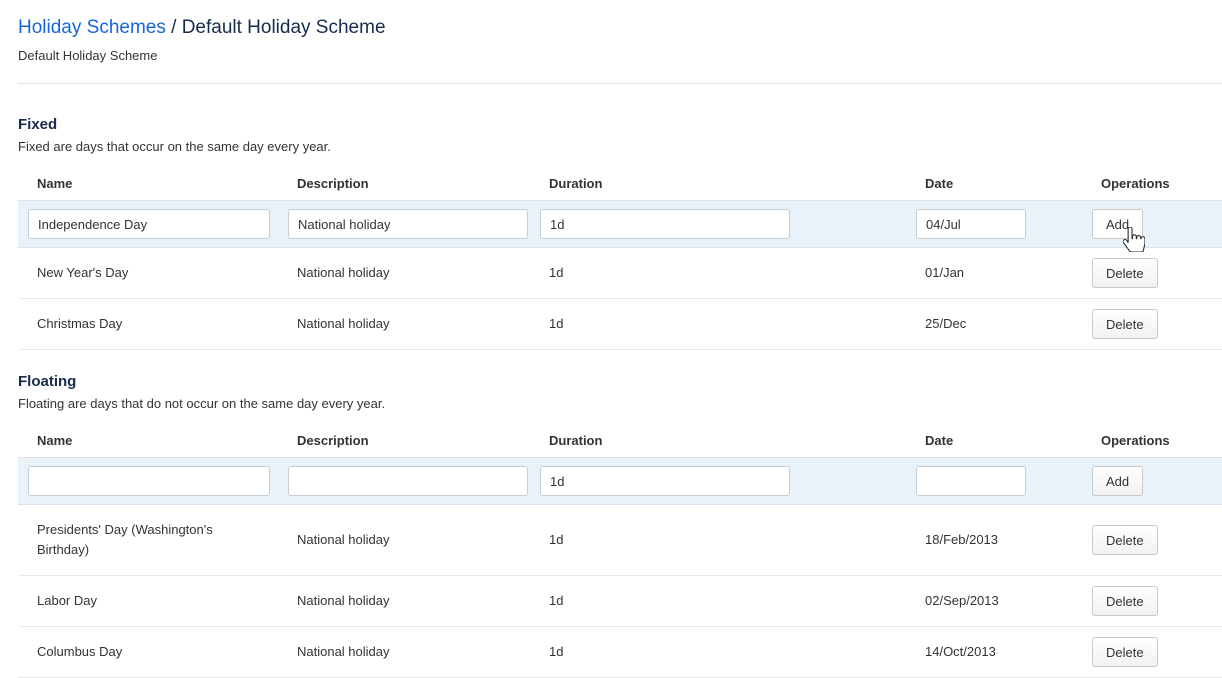 Image resolution: width=1222 pixels, height=678 pixels. What do you see at coordinates (994, 324) in the screenshot?
I see `holiday-date: 25/Dec` at bounding box center [994, 324].